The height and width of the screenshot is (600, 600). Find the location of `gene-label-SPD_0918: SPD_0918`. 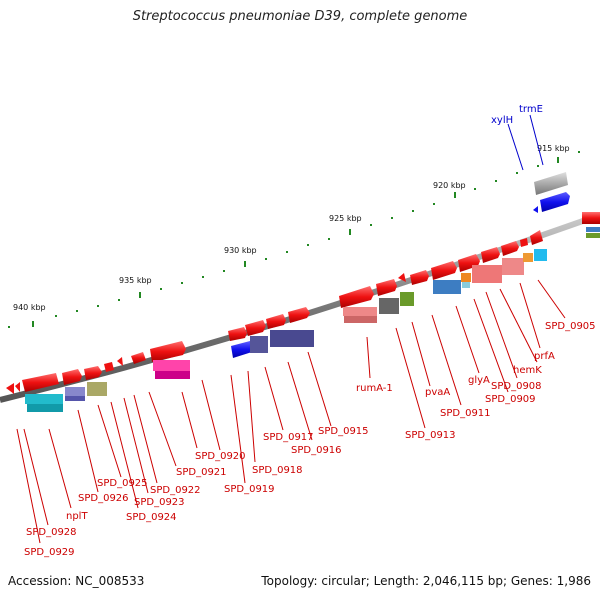

gene-label-SPD_0918: SPD_0918 is located at coordinates (277, 470).